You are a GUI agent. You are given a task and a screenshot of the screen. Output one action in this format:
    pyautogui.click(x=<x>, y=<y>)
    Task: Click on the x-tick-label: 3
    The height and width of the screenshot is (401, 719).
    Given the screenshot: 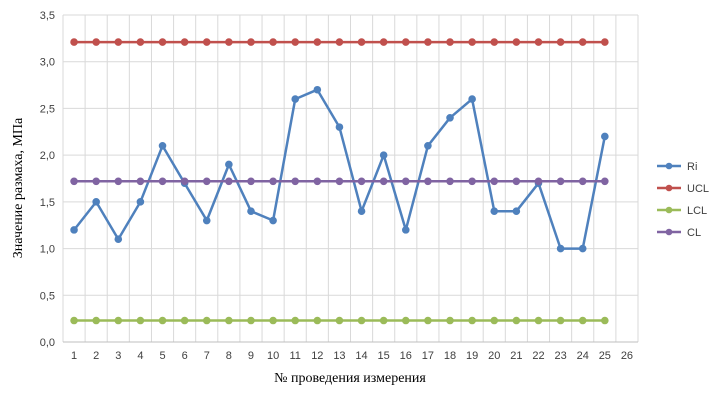 What is the action you would take?
    pyautogui.click(x=118, y=356)
    